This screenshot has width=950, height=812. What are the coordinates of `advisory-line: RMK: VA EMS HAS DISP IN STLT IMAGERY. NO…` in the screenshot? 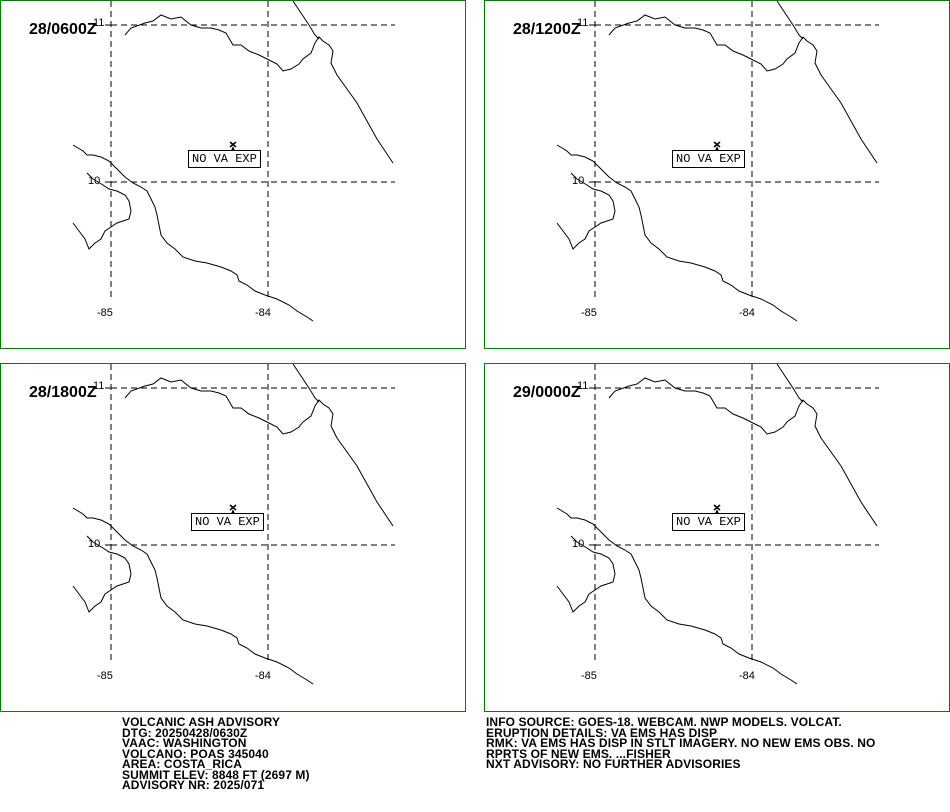 It's located at (681, 743).